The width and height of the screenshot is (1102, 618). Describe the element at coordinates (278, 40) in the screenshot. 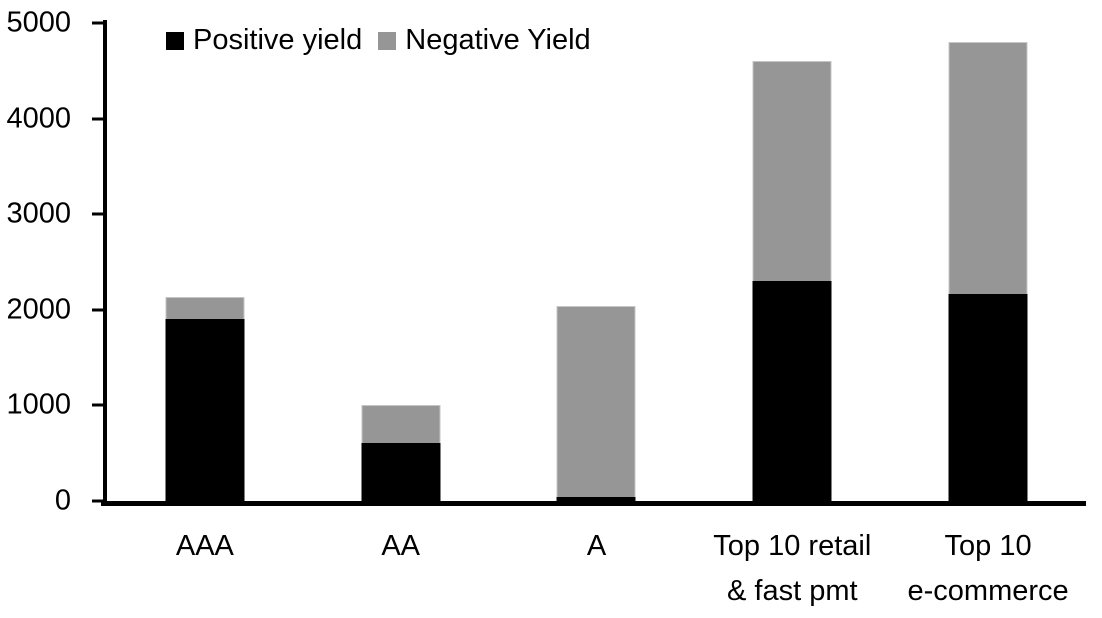

I see `legend-label-positive-yield: Positive yield` at that location.